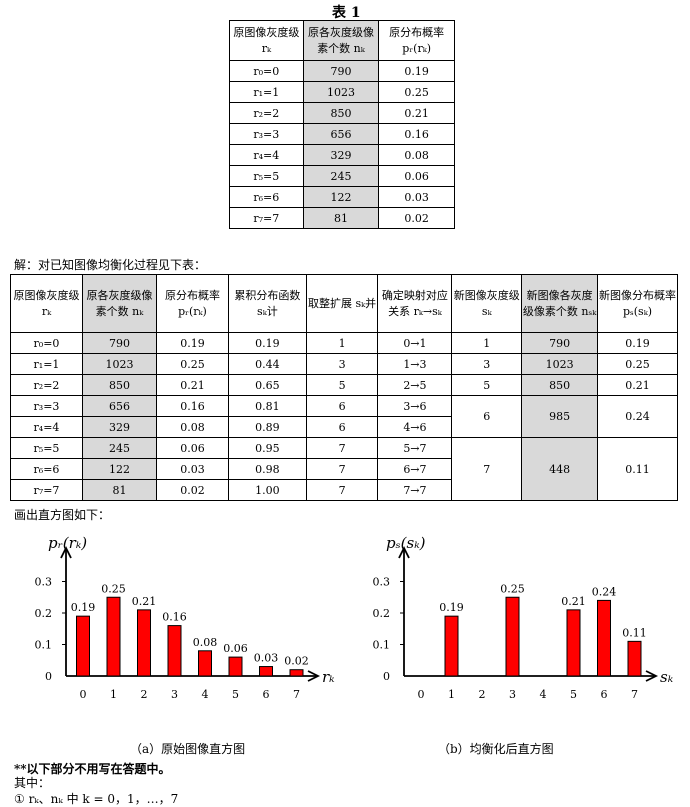 The height and width of the screenshot is (807, 690). What do you see at coordinates (416, 134) in the screenshot?
I see `table1-cell: 0.16` at bounding box center [416, 134].